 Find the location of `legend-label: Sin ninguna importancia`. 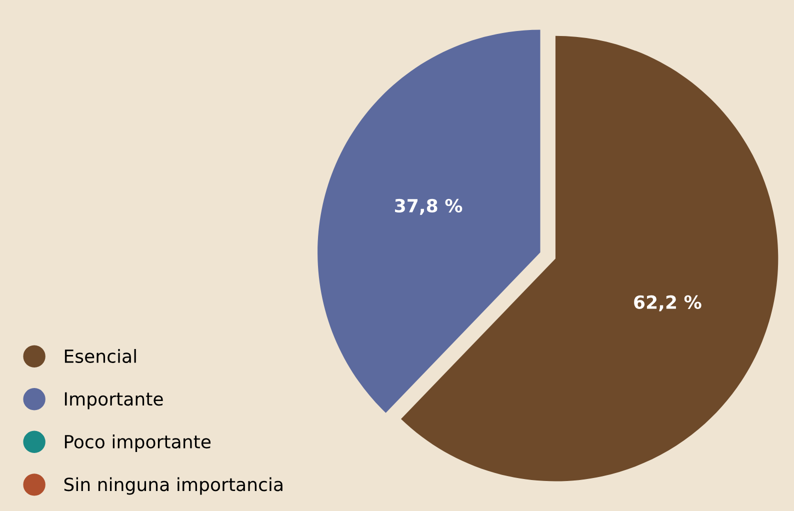

legend-label: Sin ninguna importancia is located at coordinates (173, 486).